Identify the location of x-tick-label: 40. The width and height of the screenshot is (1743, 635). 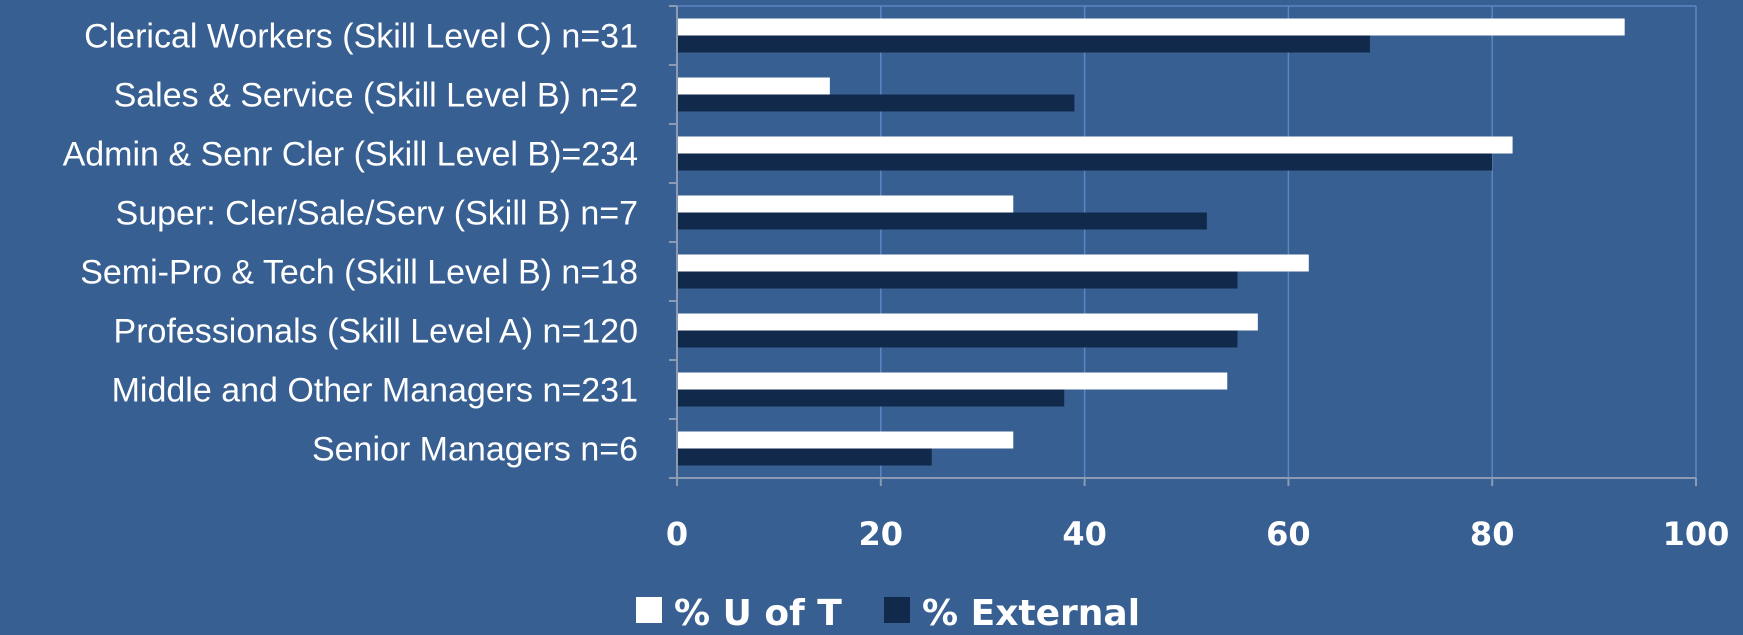
(1084, 534).